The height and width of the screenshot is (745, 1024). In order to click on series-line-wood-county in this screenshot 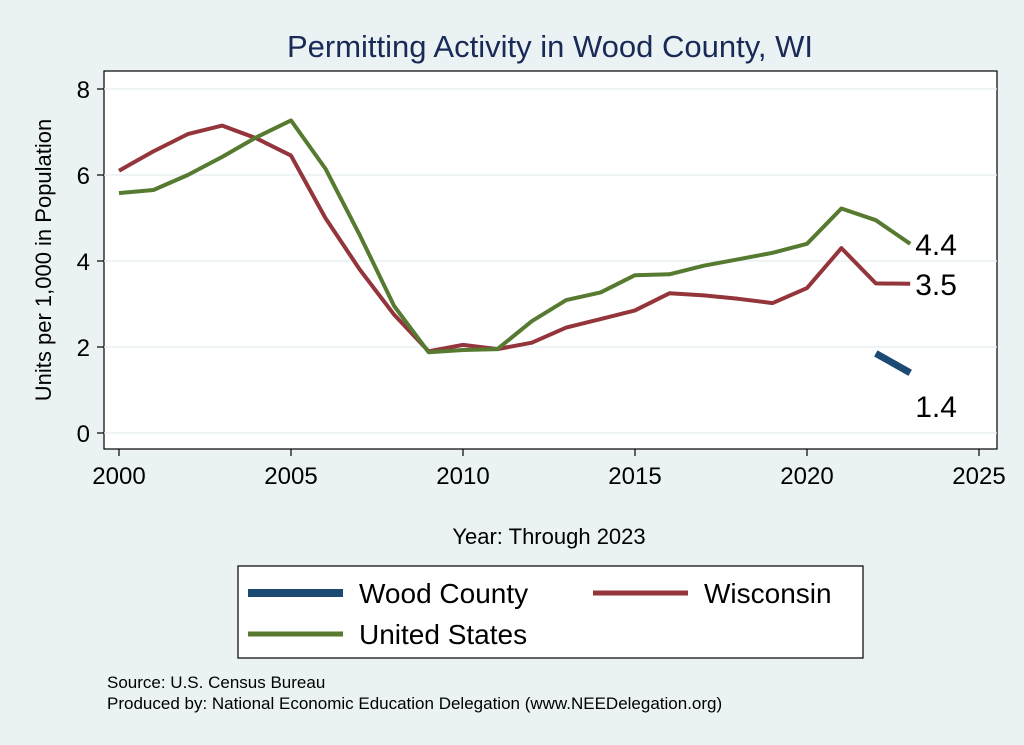, I will do `click(893, 363)`.